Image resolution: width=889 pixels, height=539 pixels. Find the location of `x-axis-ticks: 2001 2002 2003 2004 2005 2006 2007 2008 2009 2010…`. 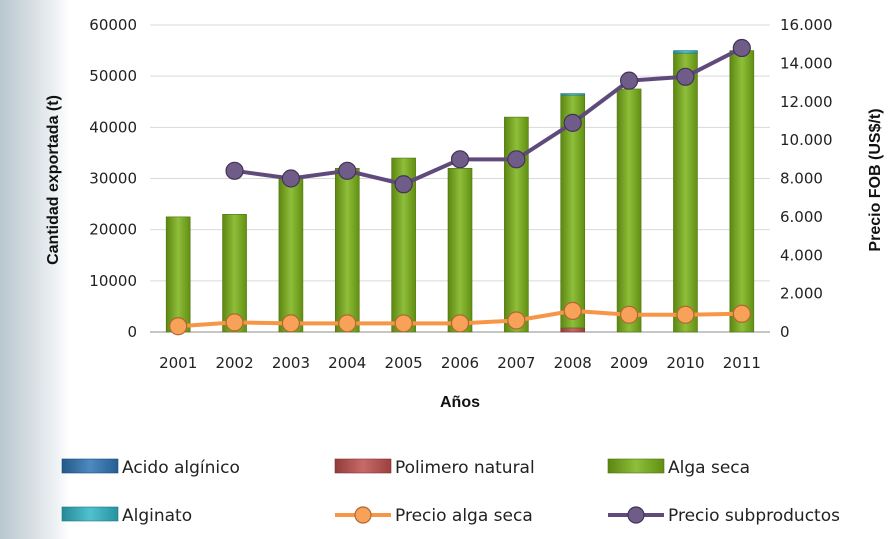

x-axis-ticks: 2001 2002 2003 2004 2005 2006 2007 2008 2009 2010… is located at coordinates (460, 363).